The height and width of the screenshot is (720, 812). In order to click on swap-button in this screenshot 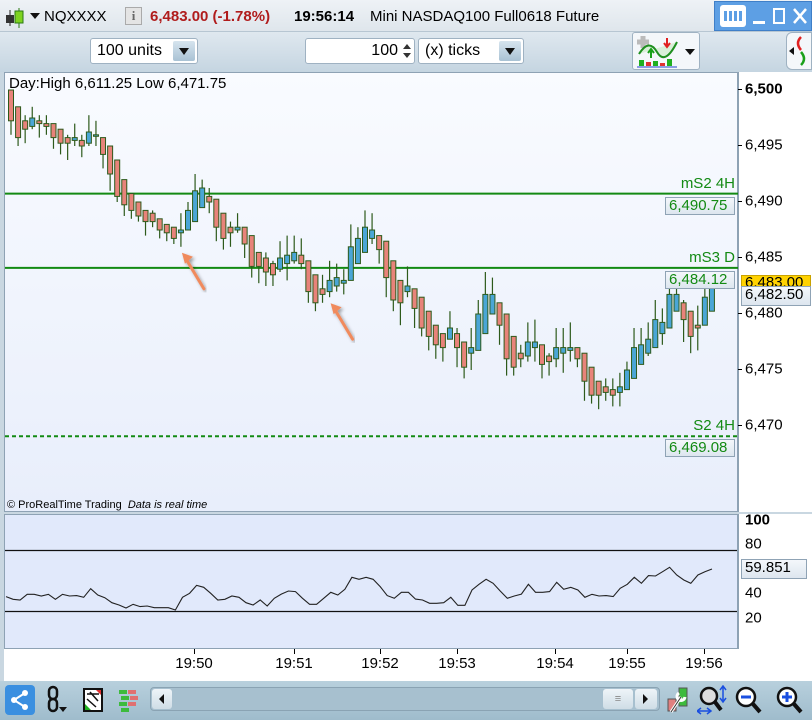, I will do `click(799, 51)`.